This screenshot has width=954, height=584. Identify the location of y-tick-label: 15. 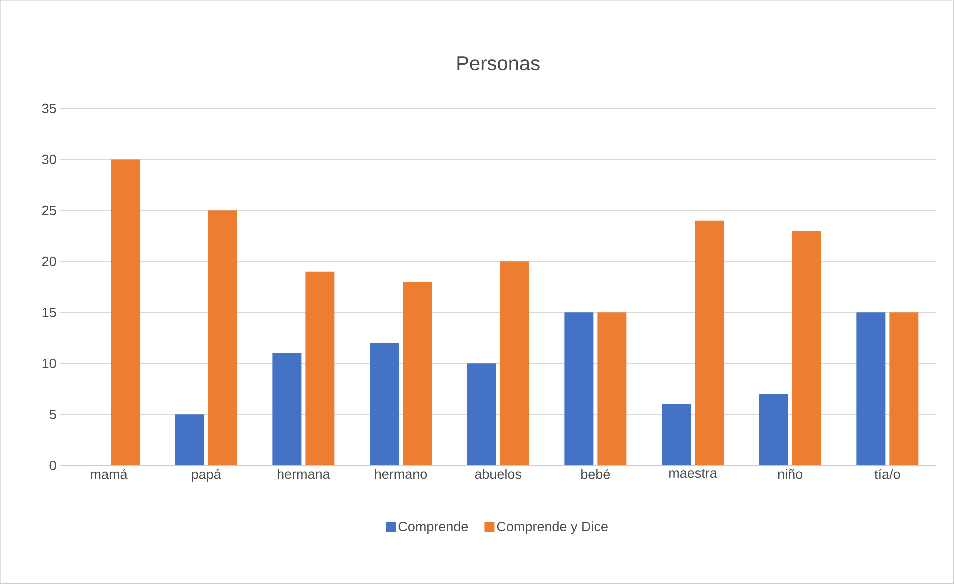
(49, 313).